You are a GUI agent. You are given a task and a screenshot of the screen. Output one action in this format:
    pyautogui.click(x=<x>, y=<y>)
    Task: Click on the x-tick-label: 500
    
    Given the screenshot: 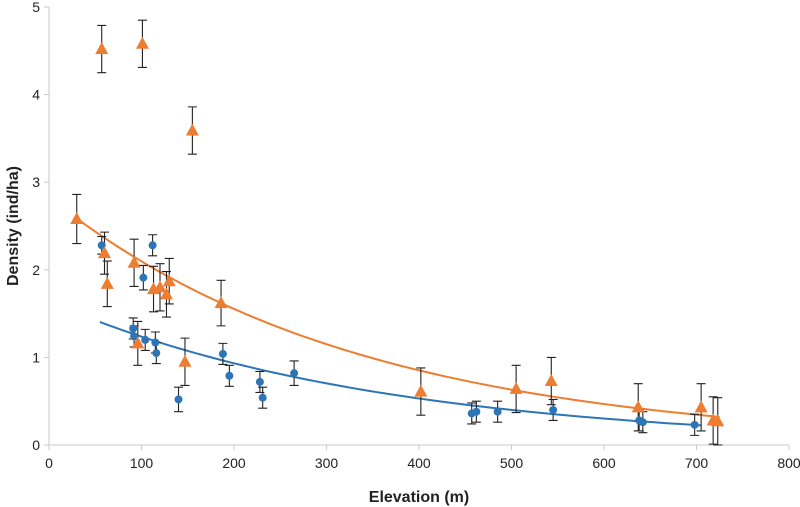 What is the action you would take?
    pyautogui.click(x=512, y=463)
    